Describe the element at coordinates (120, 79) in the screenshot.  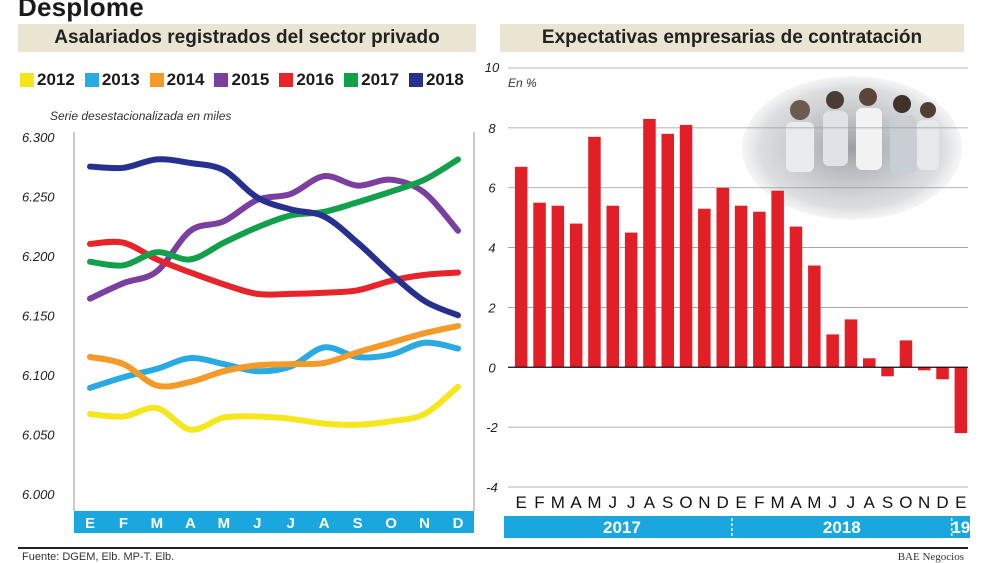
I see `legend-label: 2013` at that location.